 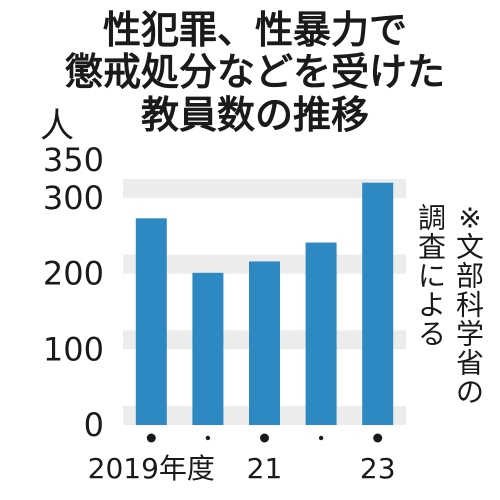 What do you see at coordinates (73, 274) in the screenshot?
I see `y-tick-label: 200` at bounding box center [73, 274].